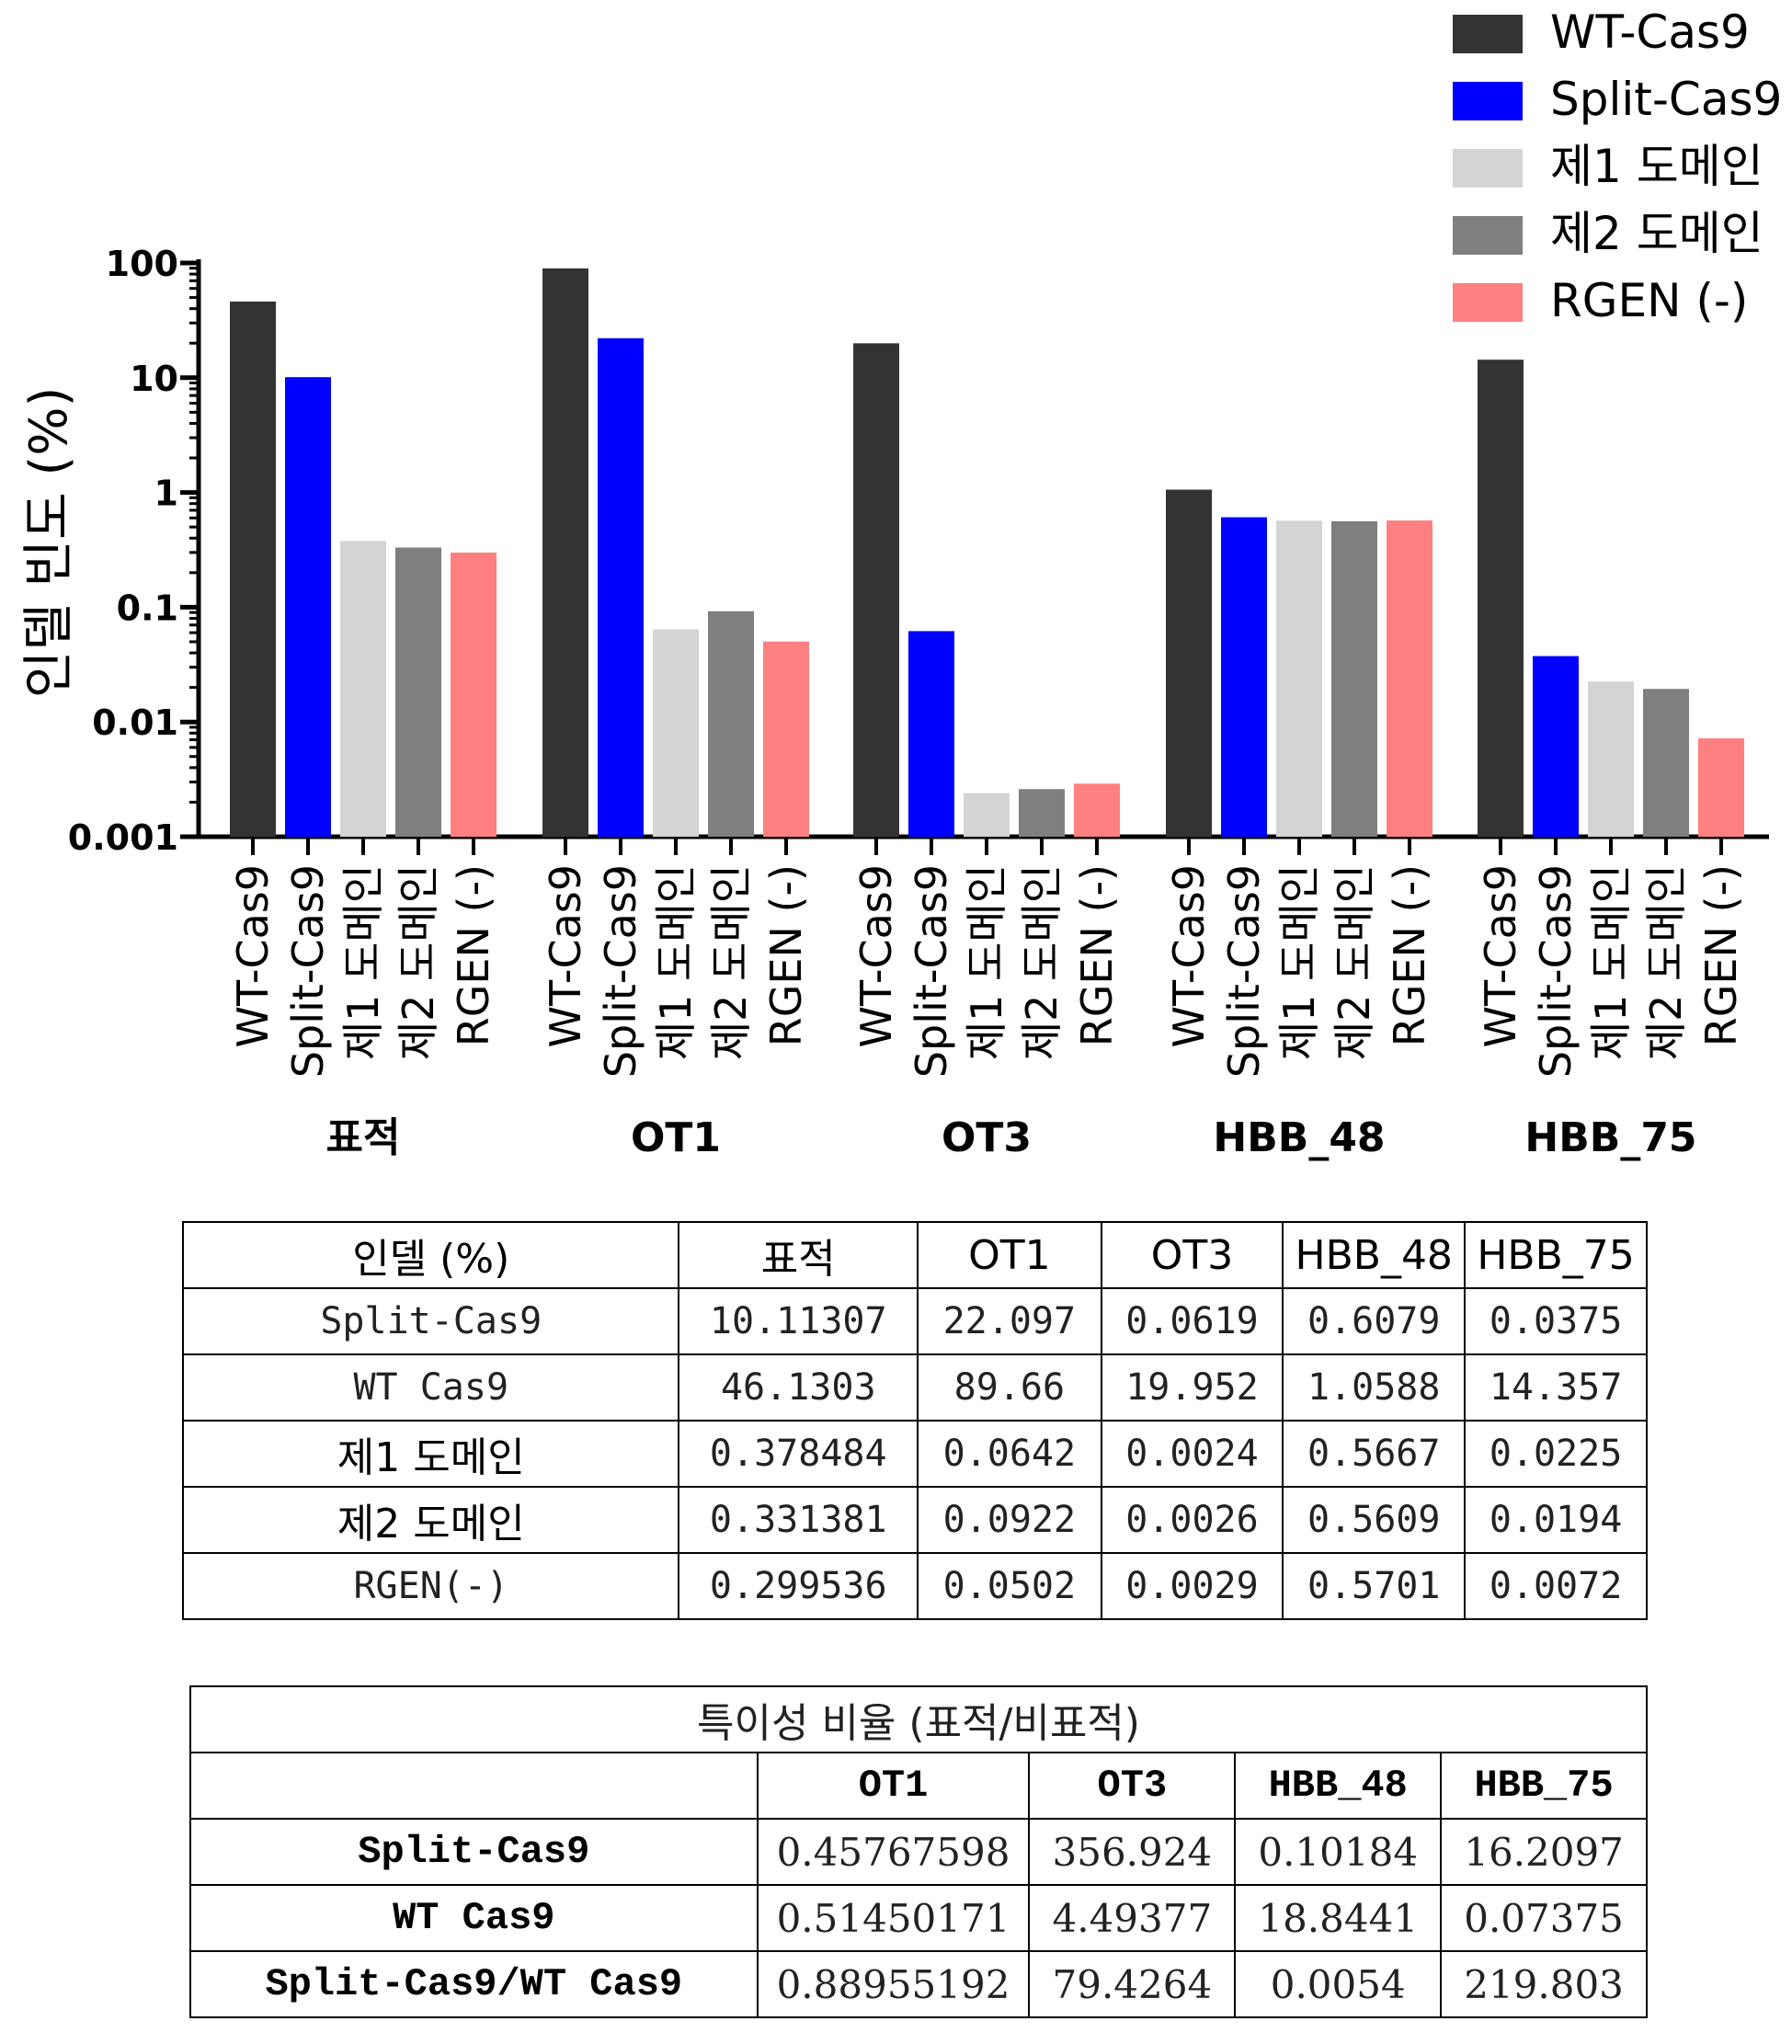 This screenshot has width=1792, height=2044. Describe the element at coordinates (1192, 1586) in the screenshot. I see `table-cell: 0.0029` at that location.